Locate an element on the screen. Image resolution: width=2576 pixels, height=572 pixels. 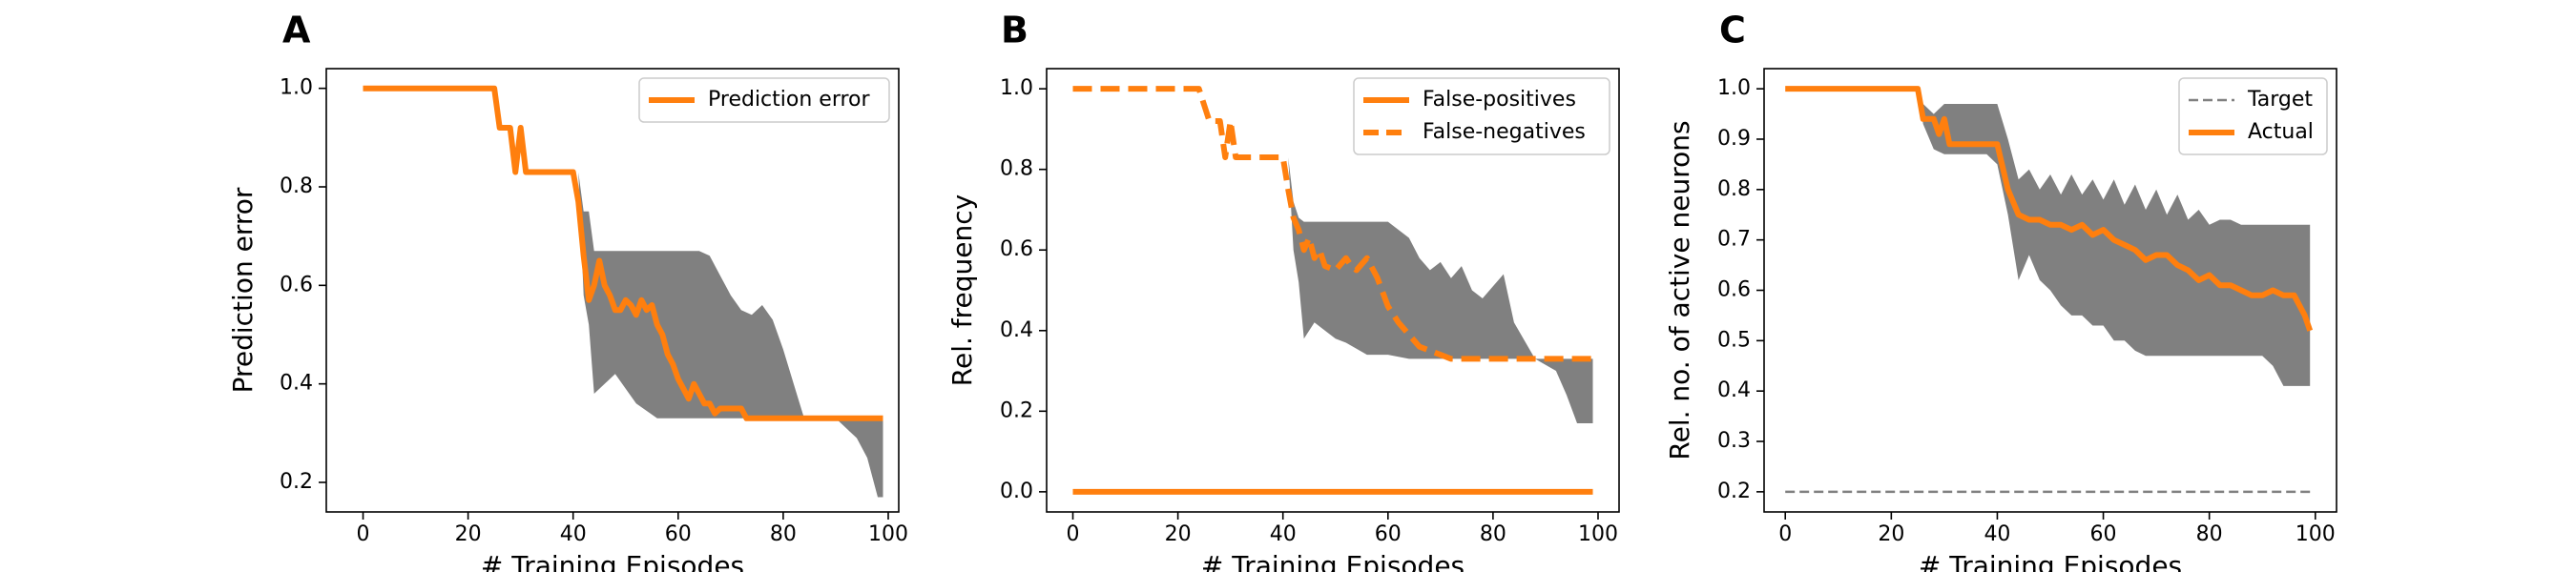
panel-letter: A is located at coordinates (296, 30).